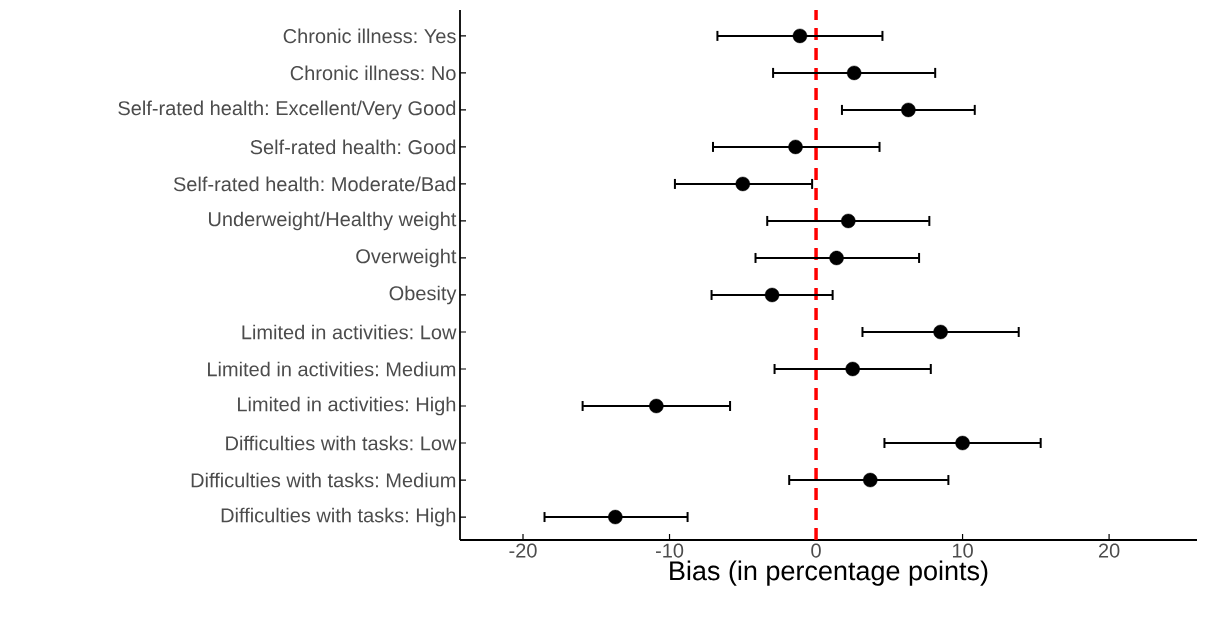  What do you see at coordinates (332, 221) in the screenshot?
I see `y-tick-label: Underweight/Healthy weight` at bounding box center [332, 221].